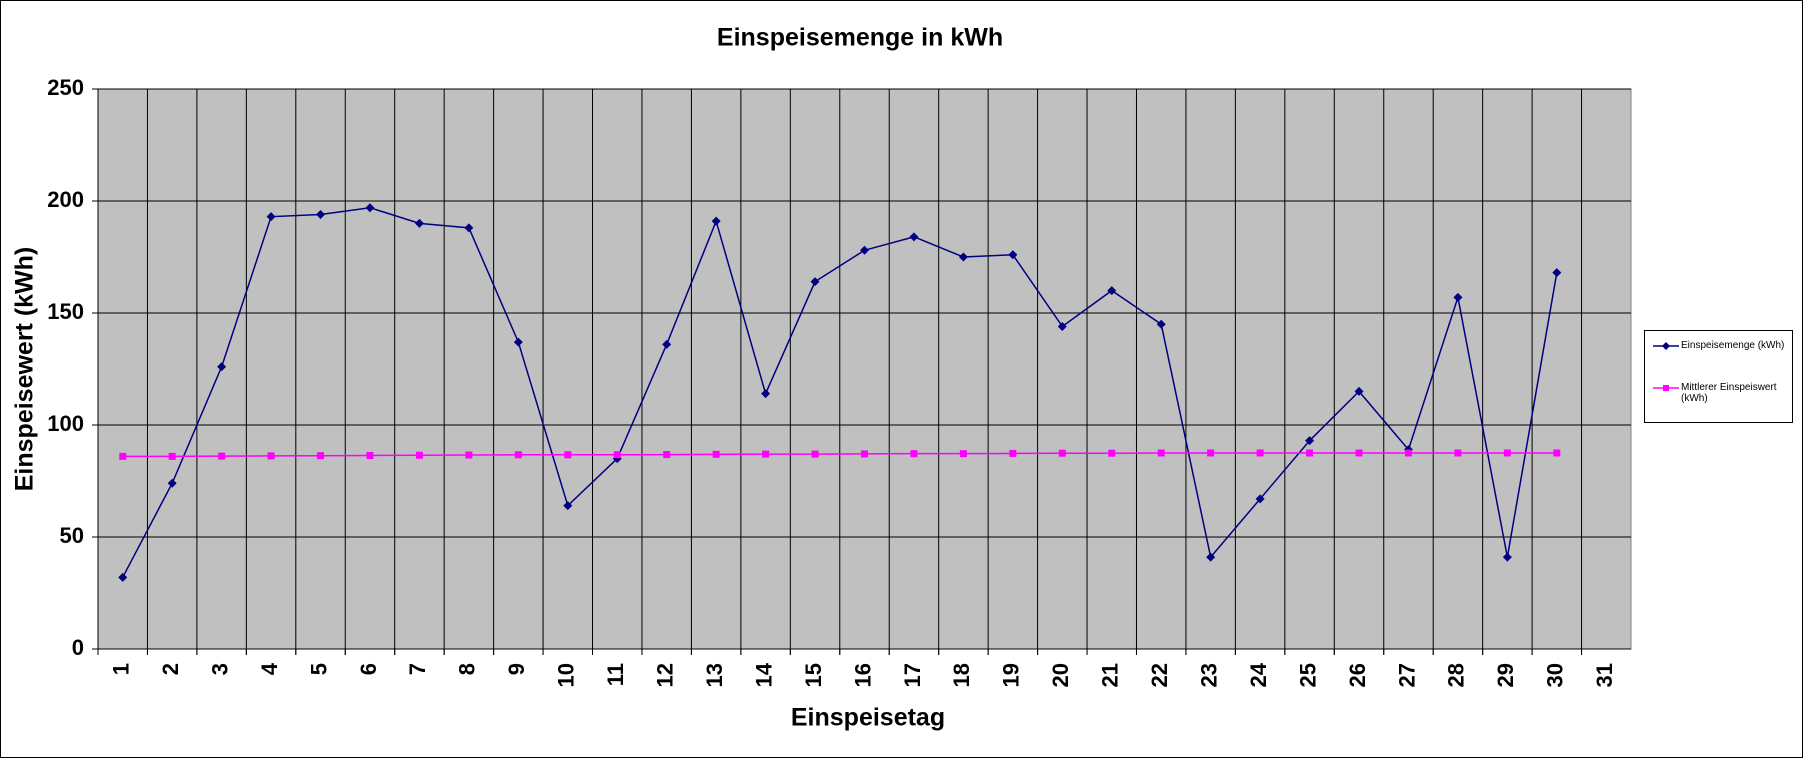  What do you see at coordinates (1208, 675) in the screenshot?
I see `x-tick-label: 23` at bounding box center [1208, 675].